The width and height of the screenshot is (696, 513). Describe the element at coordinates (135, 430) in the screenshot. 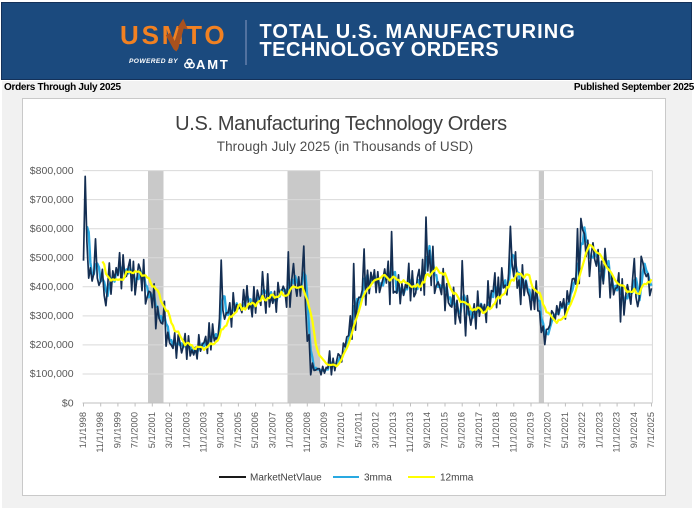

I see `svg-text: 7/1/2000` at that location.